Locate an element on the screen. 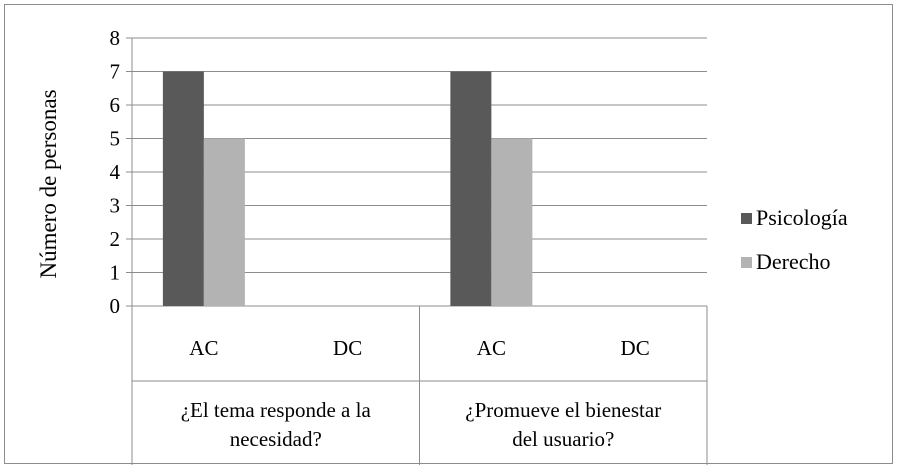  y-tick-label: 2 is located at coordinates (115, 239).